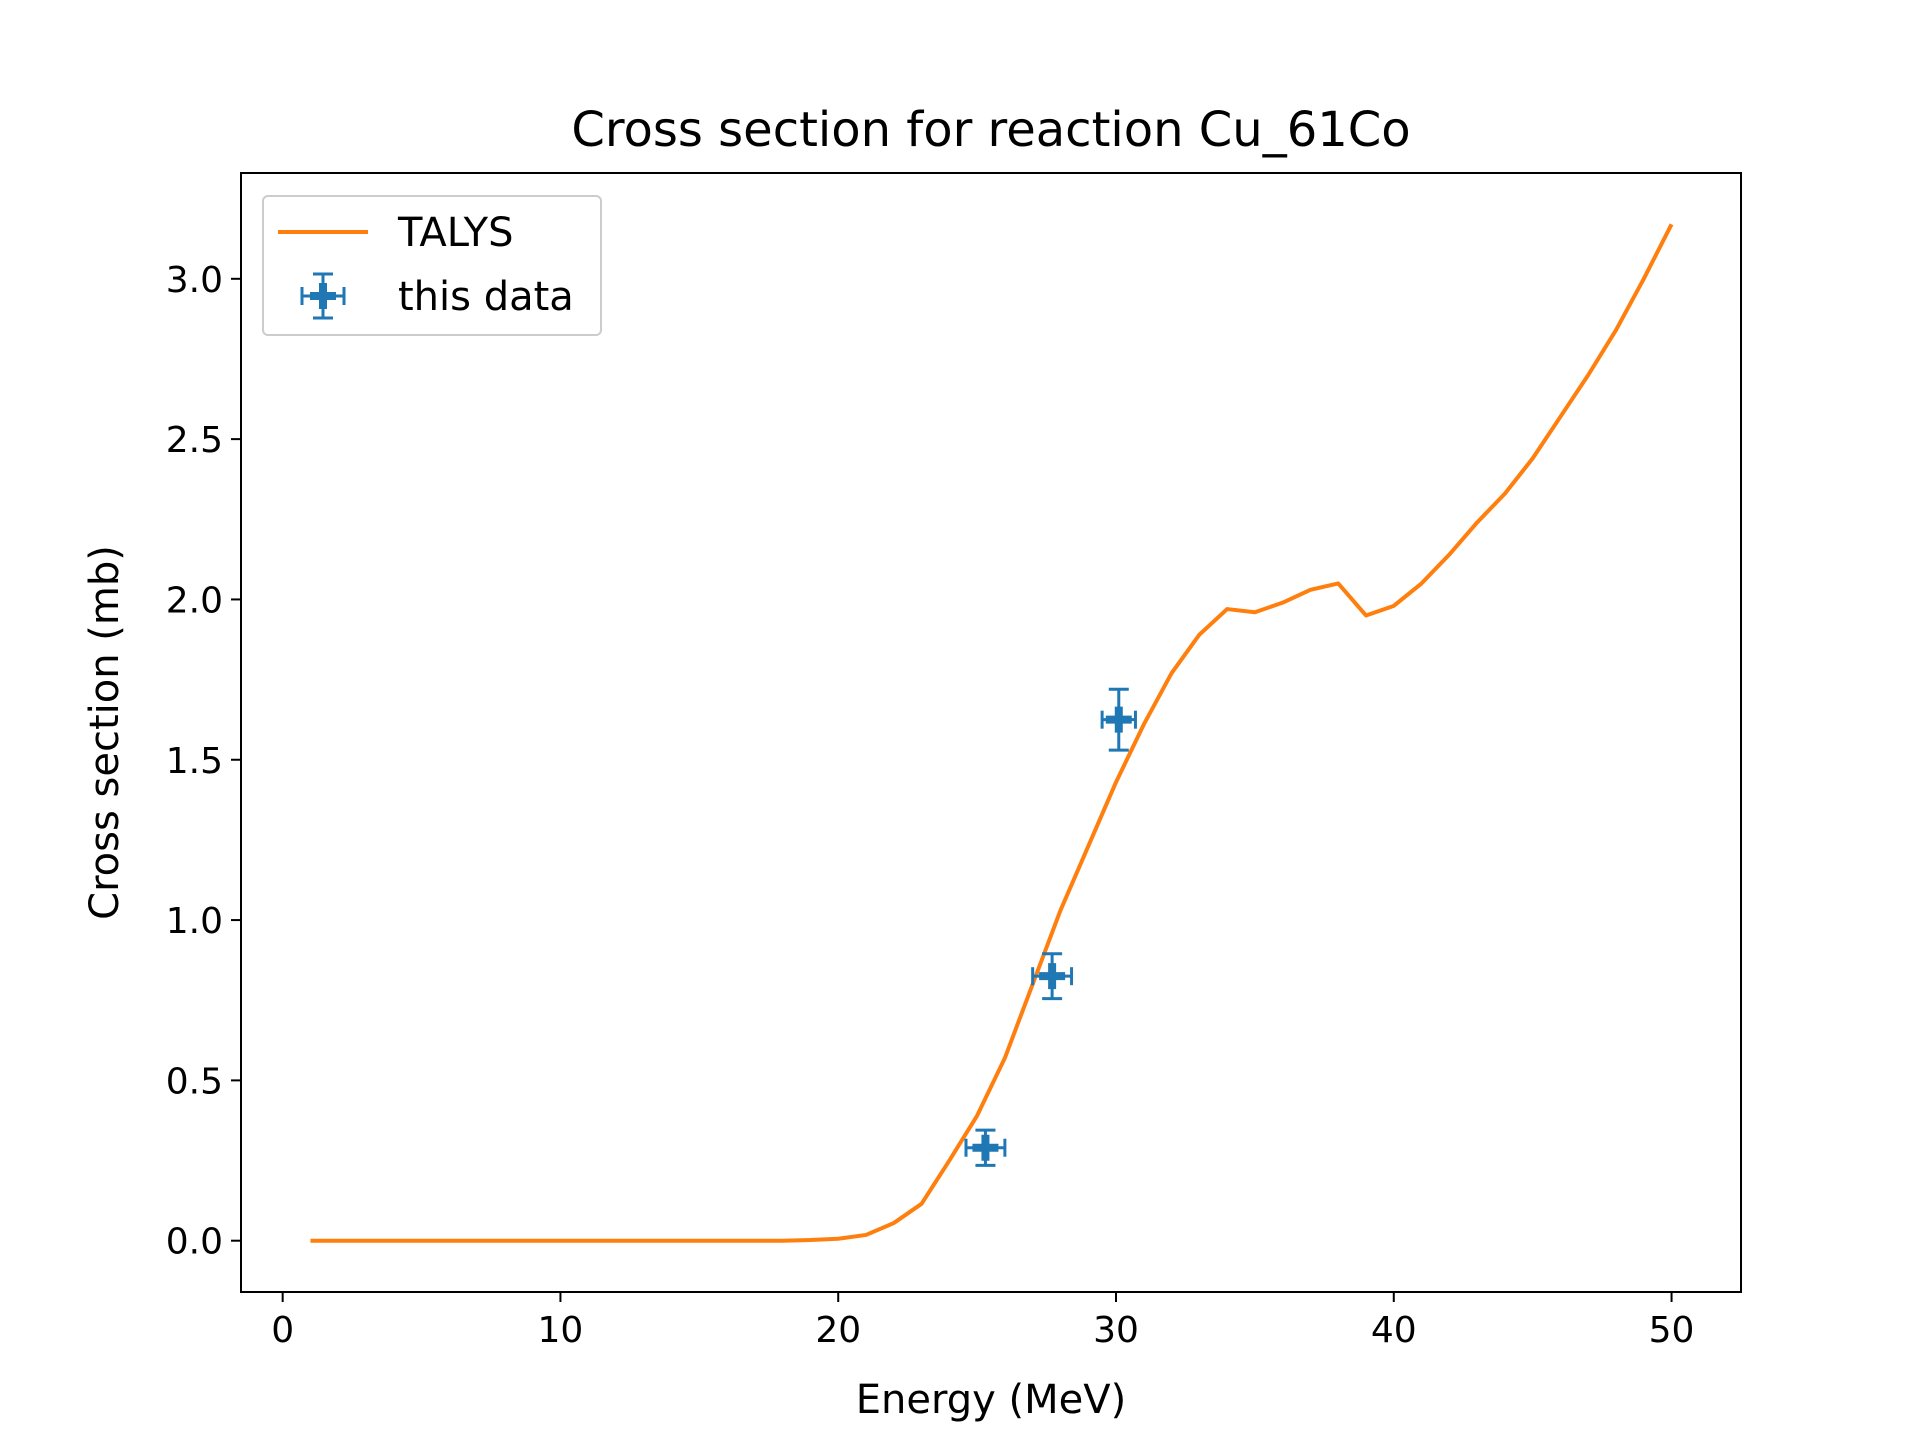  What do you see at coordinates (1116, 1330) in the screenshot?
I see `x-tick-label: 30` at bounding box center [1116, 1330].